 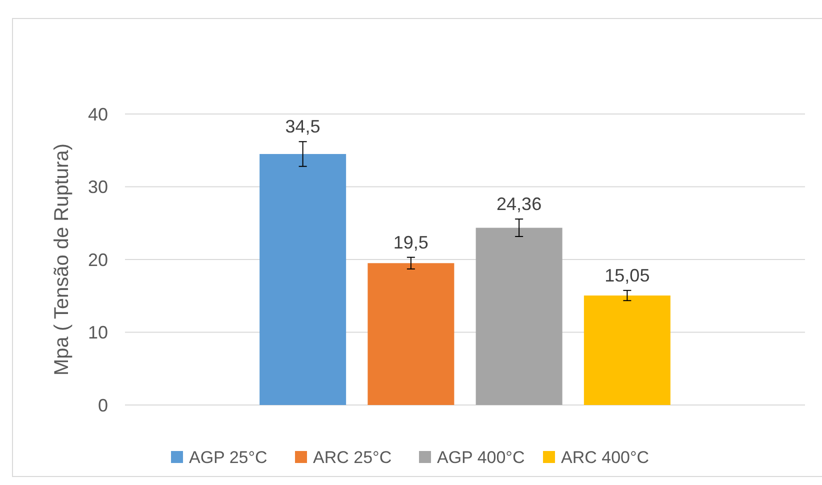 What do you see at coordinates (98, 332) in the screenshot?
I see `y-tick-label: 10` at bounding box center [98, 332].